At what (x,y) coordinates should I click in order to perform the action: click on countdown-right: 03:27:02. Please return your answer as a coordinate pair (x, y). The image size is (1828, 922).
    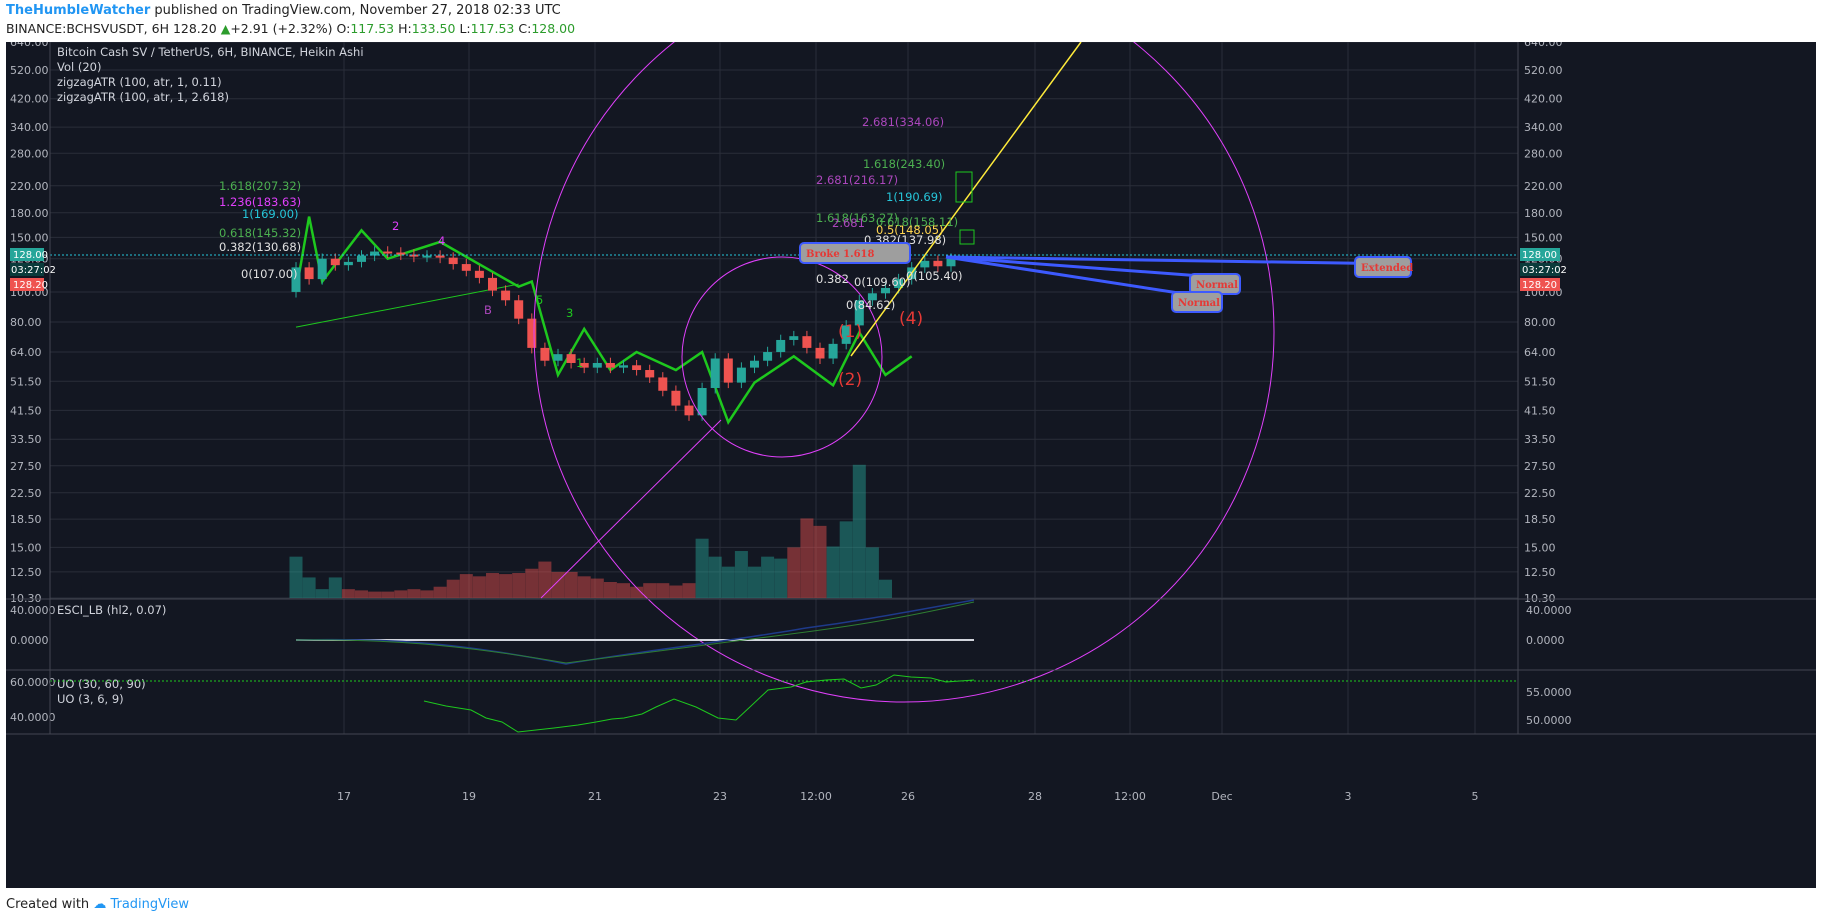
    Looking at the image, I should click on (1544, 270).